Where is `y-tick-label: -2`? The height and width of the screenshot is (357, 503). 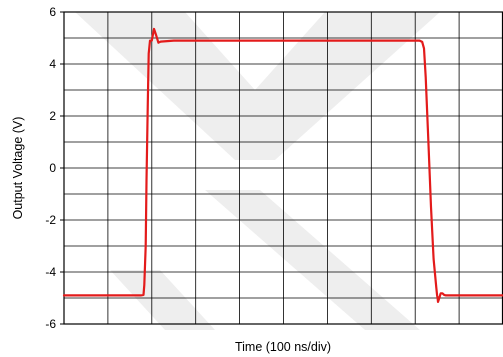 y-tick-label: -2 is located at coordinates (50, 220).